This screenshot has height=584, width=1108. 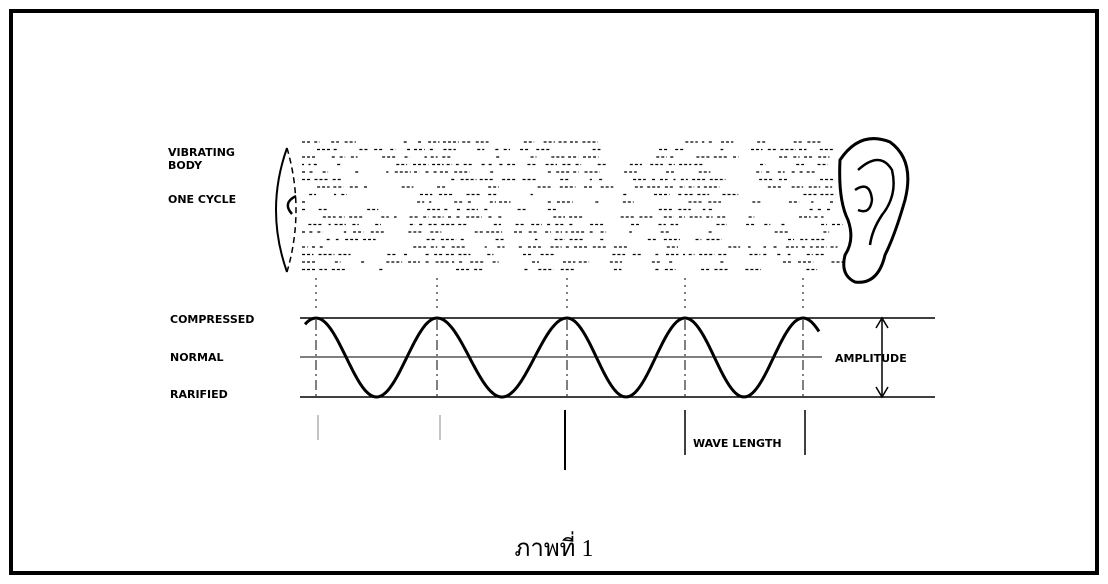 I want to click on label: RARIFIED, so click(x=199, y=394).